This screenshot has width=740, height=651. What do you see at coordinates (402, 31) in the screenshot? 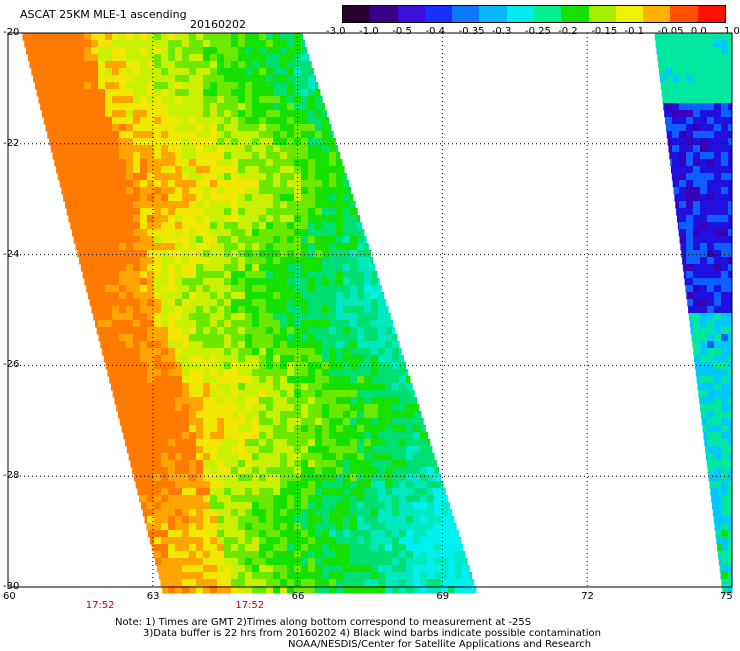
I see `colorbar-label: -0.5` at bounding box center [402, 31].